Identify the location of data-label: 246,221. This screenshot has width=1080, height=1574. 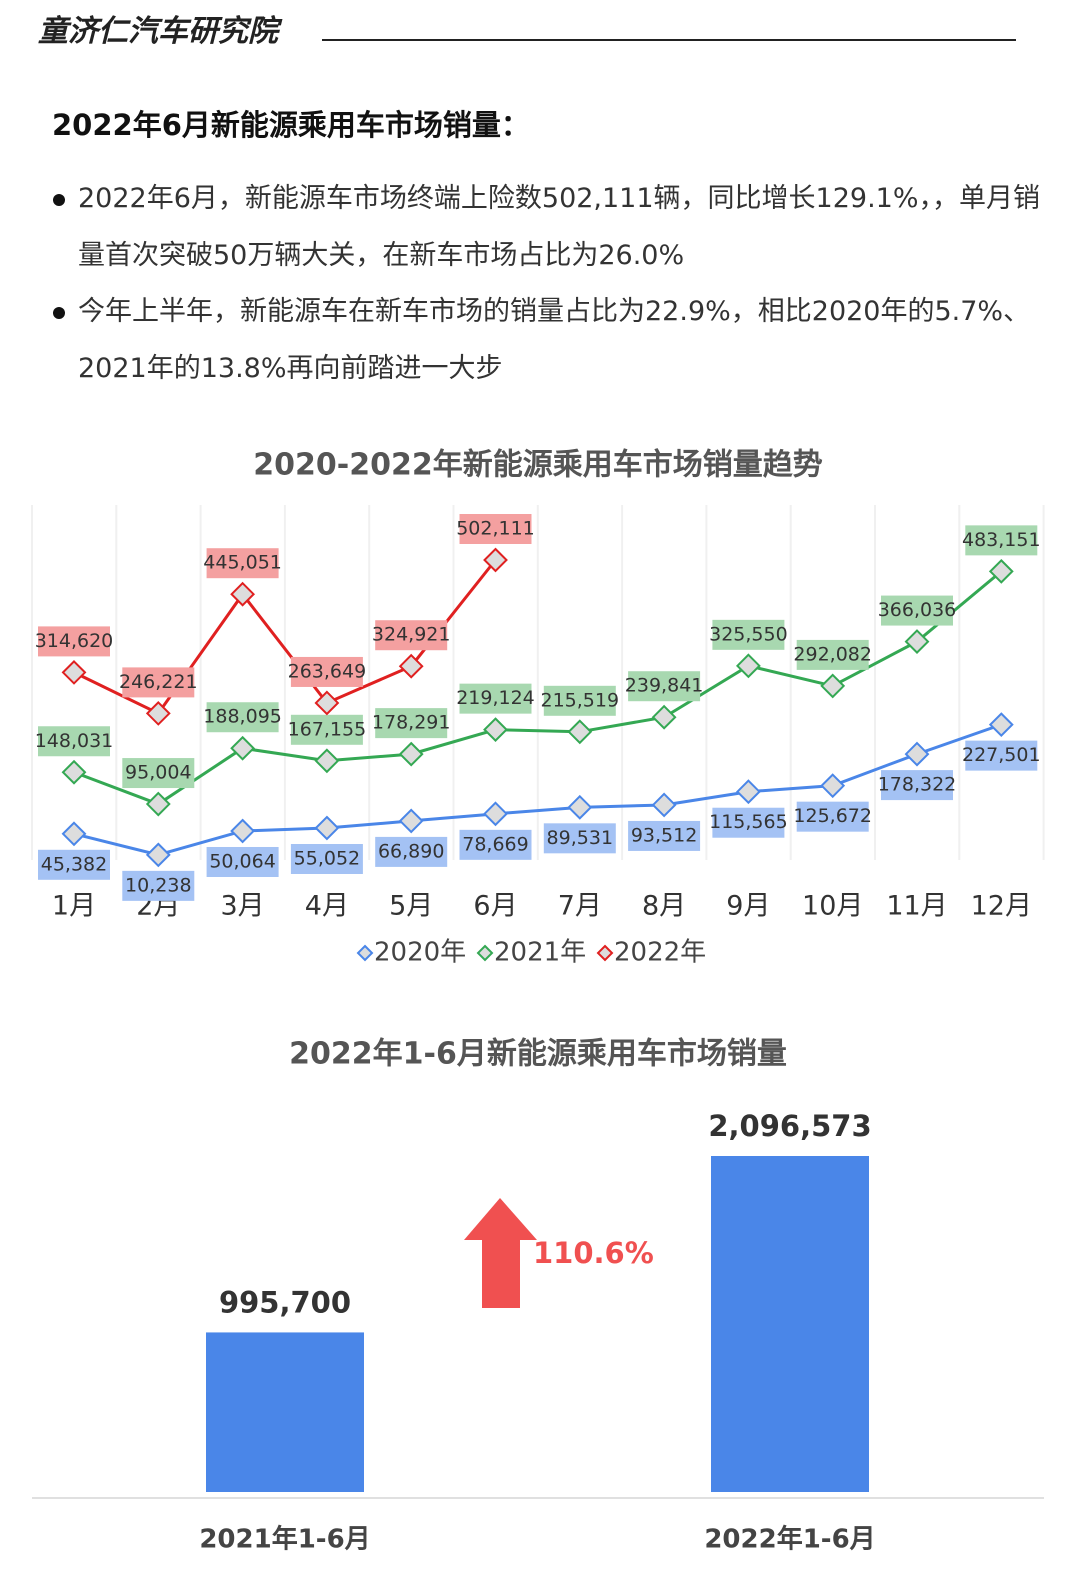
(158, 682).